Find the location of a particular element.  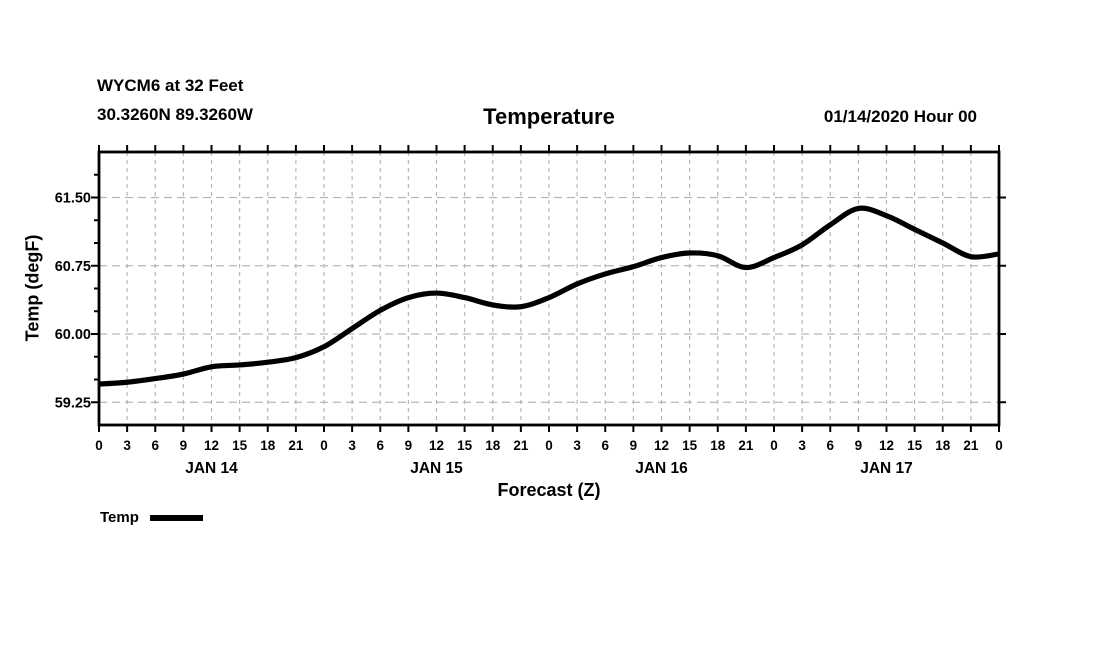

y-tick-label: 60.00 is located at coordinates (73, 335).